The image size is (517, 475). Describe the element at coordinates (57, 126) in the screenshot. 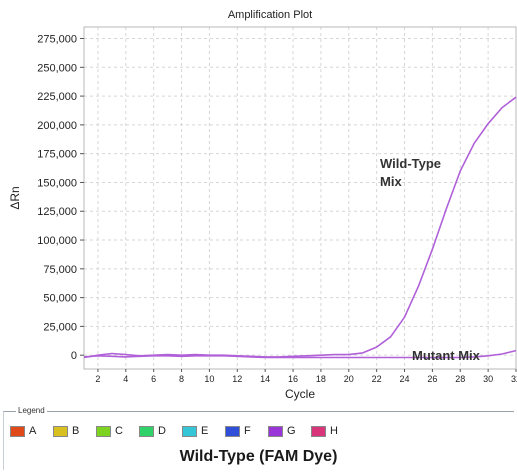

I see `y-tick-label: 200,000` at that location.